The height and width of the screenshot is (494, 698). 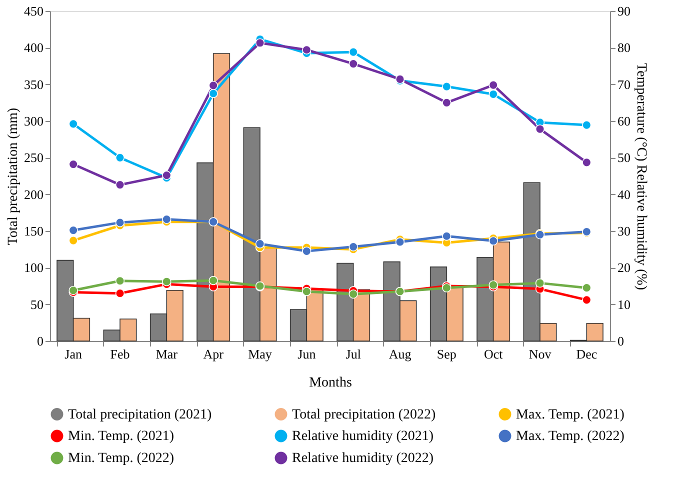 What do you see at coordinates (260, 354) in the screenshot?
I see `x-tick-label: May` at bounding box center [260, 354].